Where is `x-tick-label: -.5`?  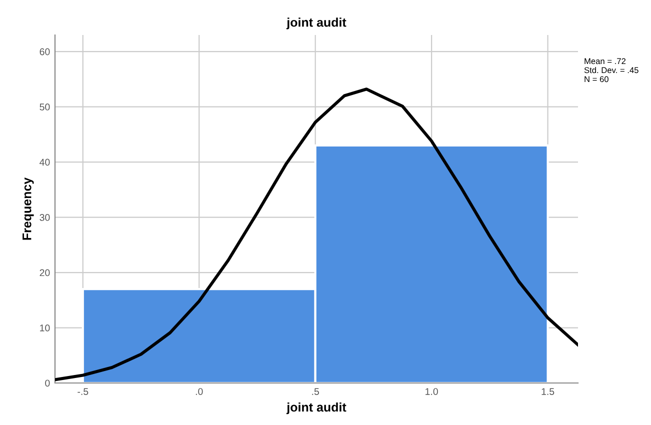
x-tick-label: -.5 is located at coordinates (83, 391).